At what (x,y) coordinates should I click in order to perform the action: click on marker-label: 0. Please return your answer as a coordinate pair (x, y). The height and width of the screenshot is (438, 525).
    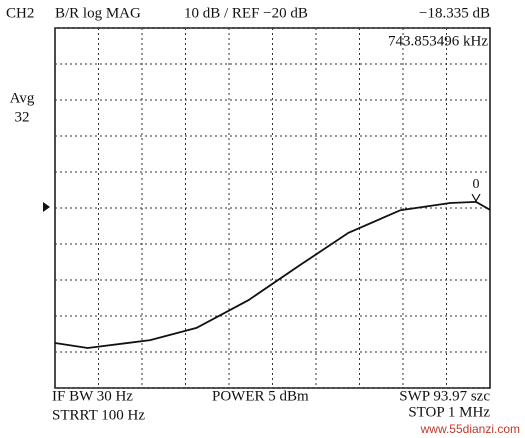
    Looking at the image, I should click on (476, 184).